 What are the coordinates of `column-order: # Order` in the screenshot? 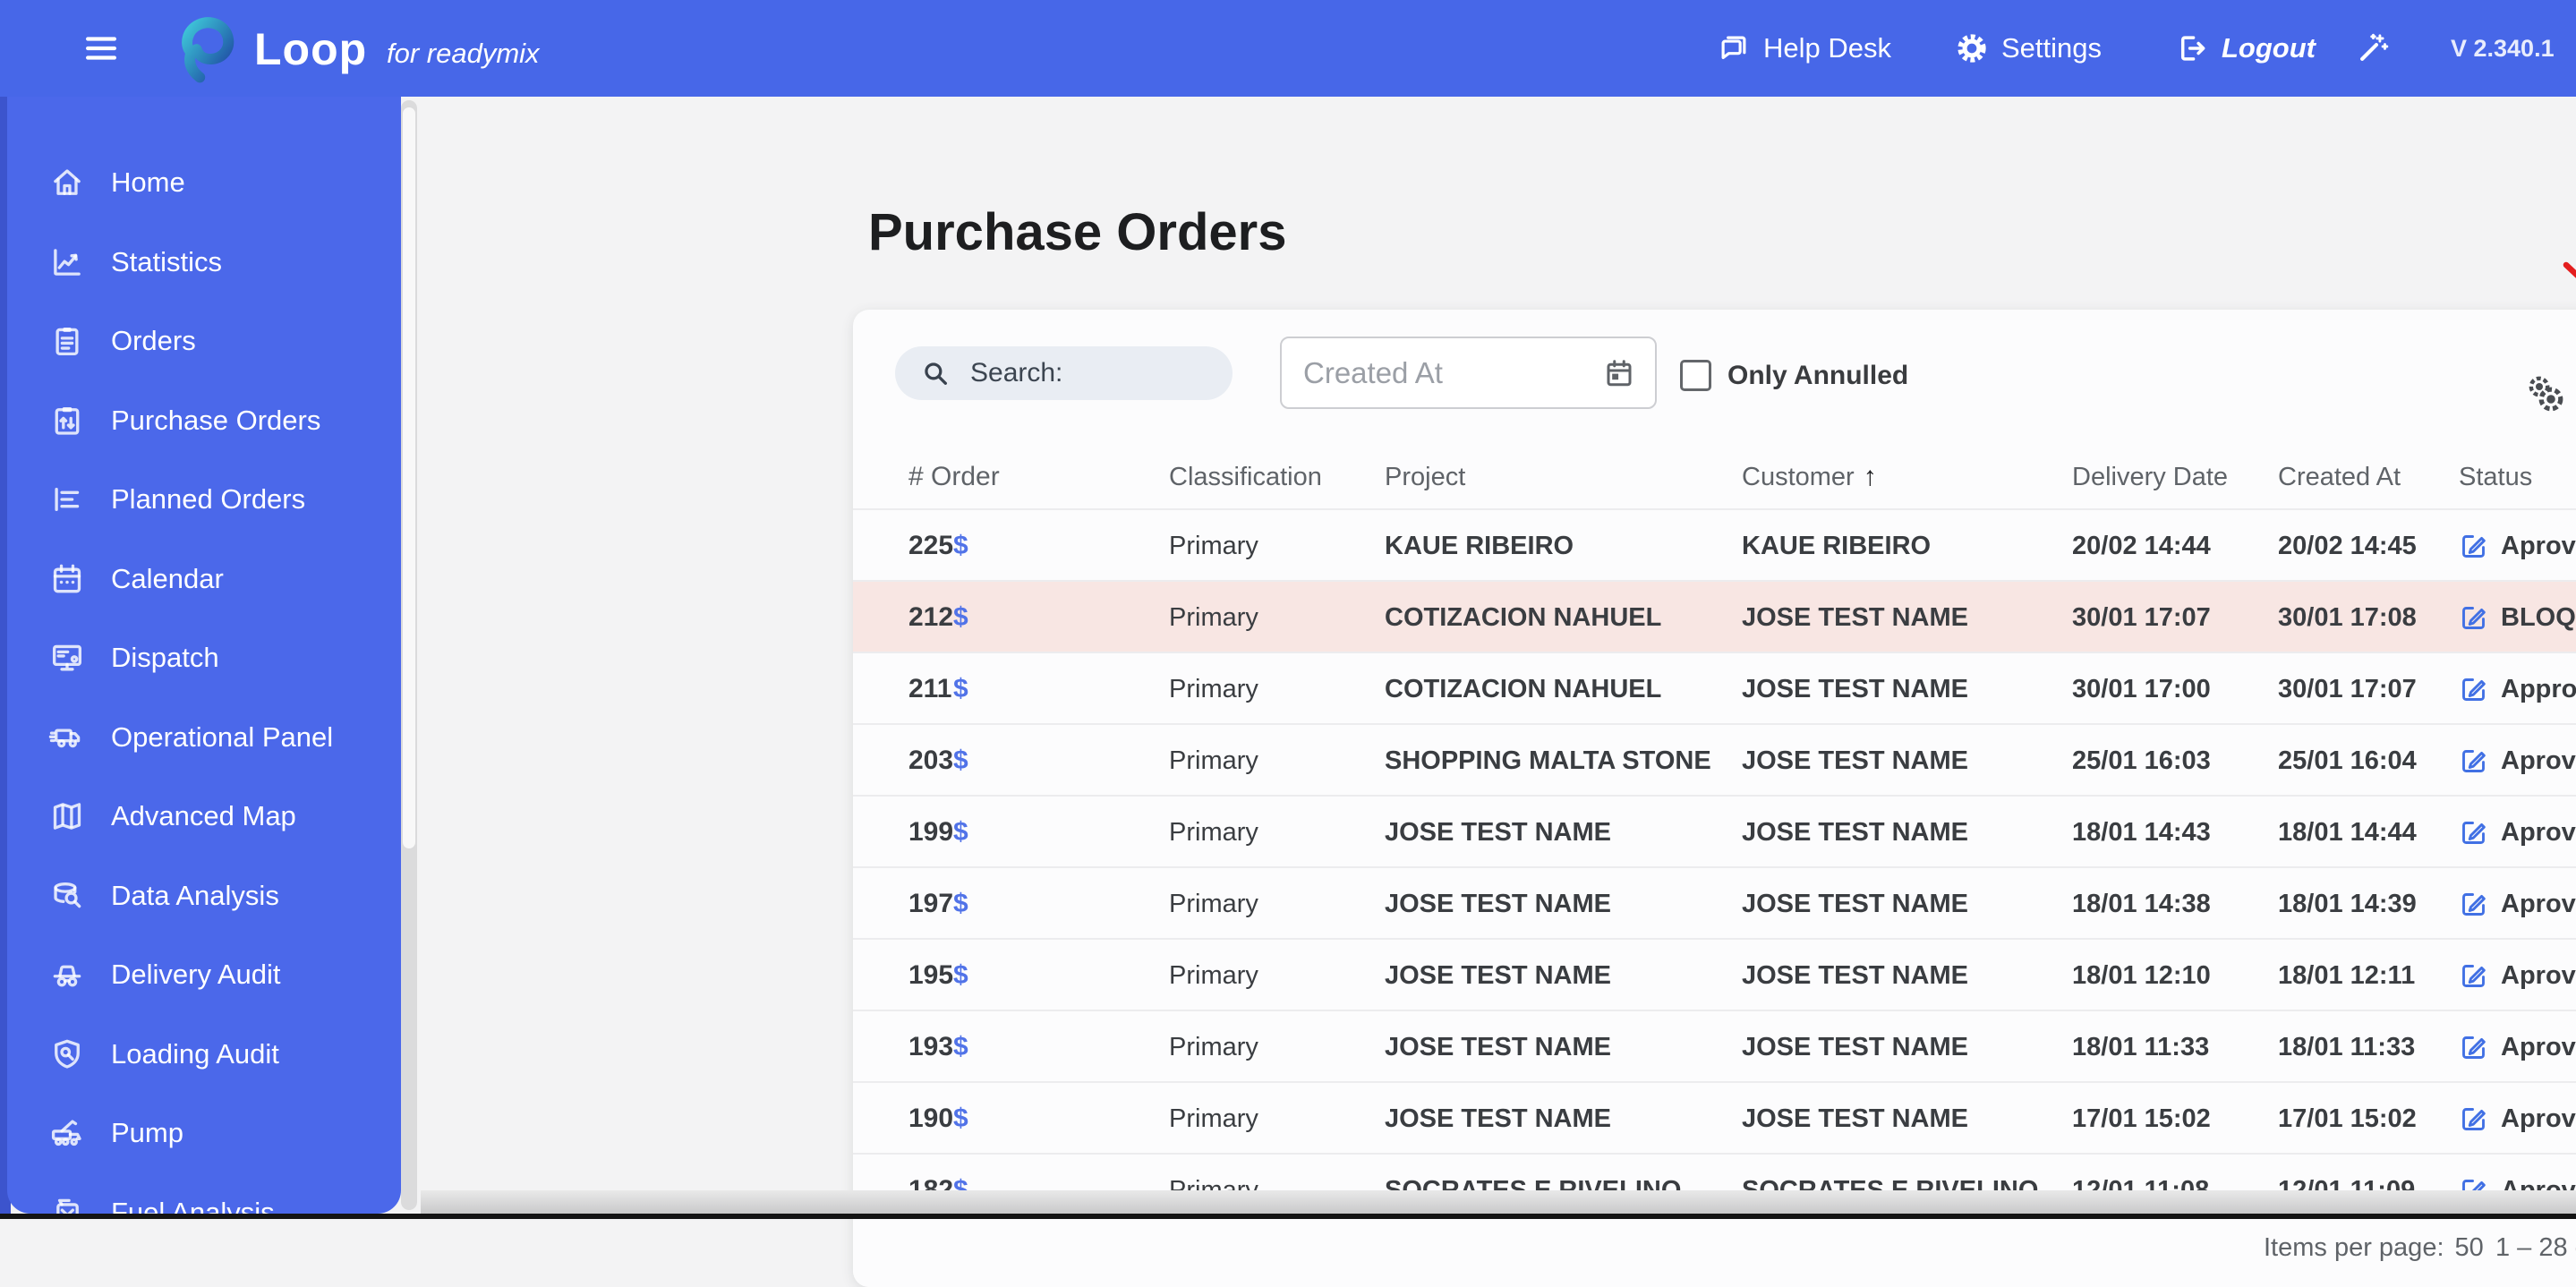 It's located at (954, 476).